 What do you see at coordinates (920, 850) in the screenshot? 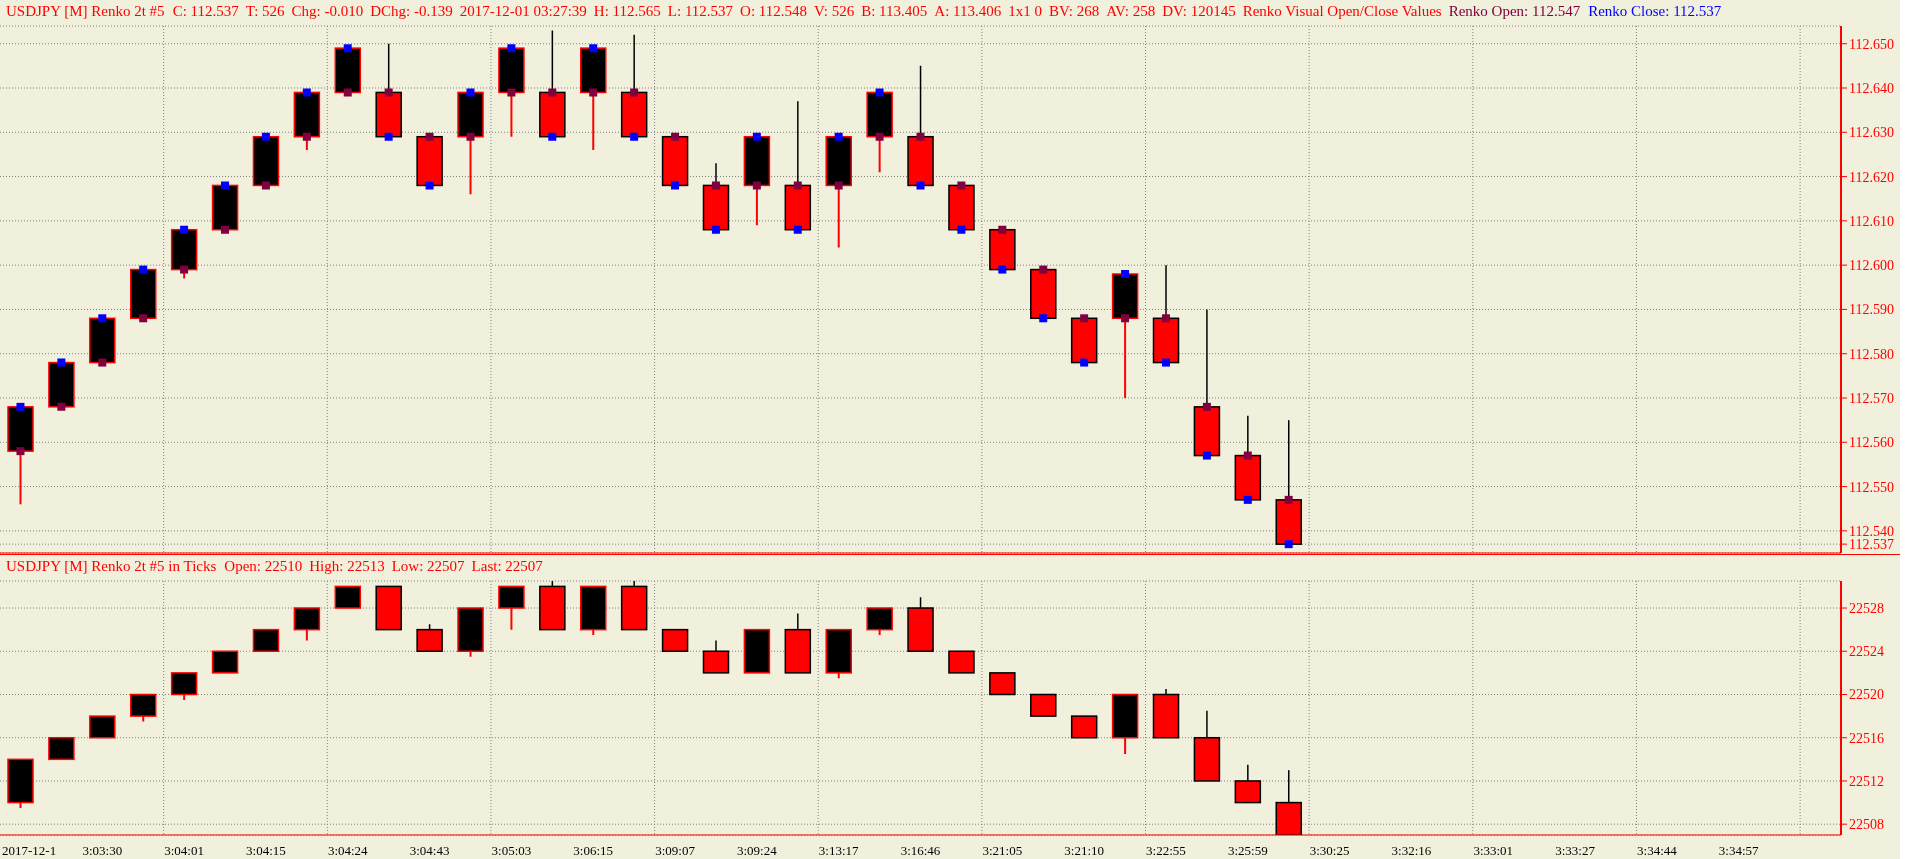
I see `x-tick-label: 3:16:46` at bounding box center [920, 850].